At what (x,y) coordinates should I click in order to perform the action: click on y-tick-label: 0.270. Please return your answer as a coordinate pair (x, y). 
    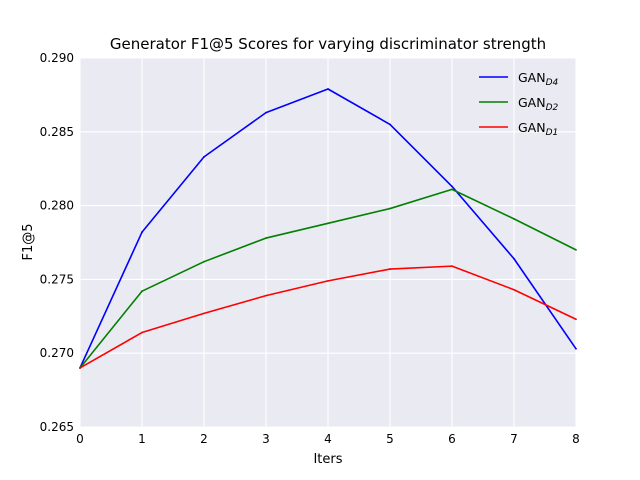
    Looking at the image, I should click on (57, 353).